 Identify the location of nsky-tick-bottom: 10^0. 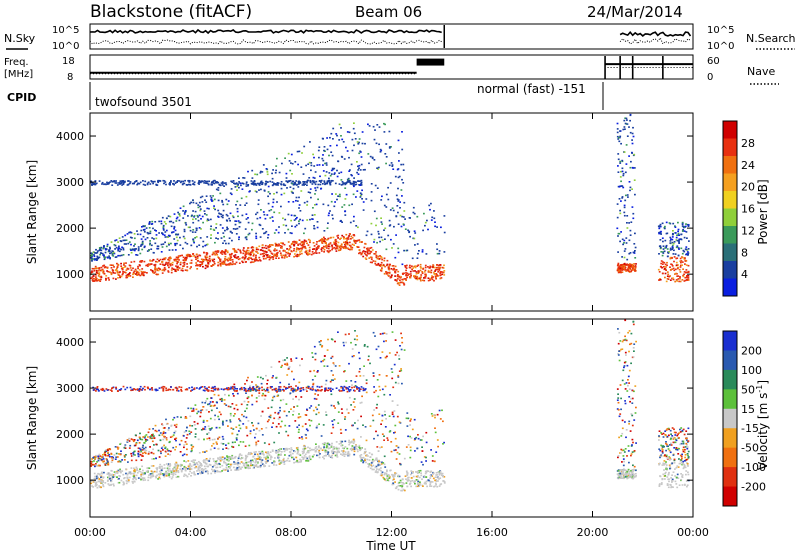
(65, 46).